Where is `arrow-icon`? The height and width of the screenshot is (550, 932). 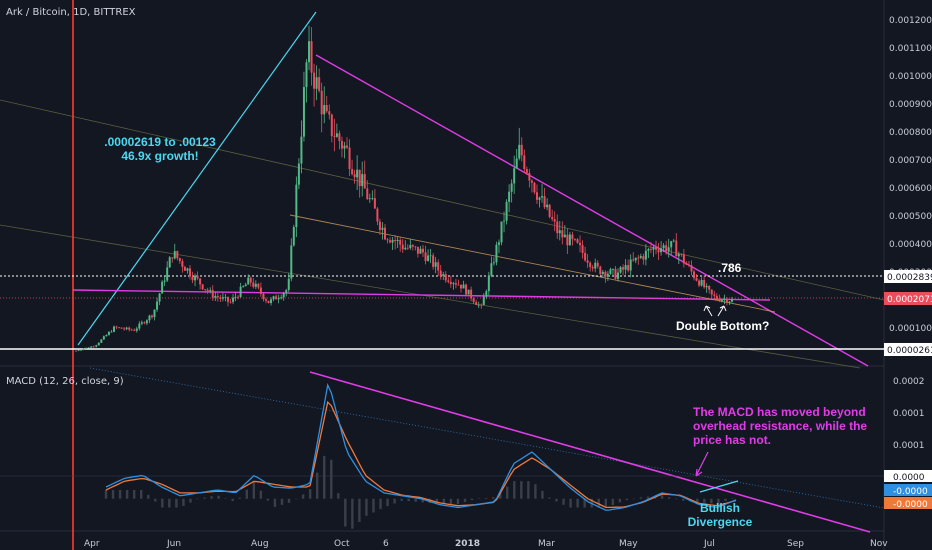
arrow-icon is located at coordinates (708, 311).